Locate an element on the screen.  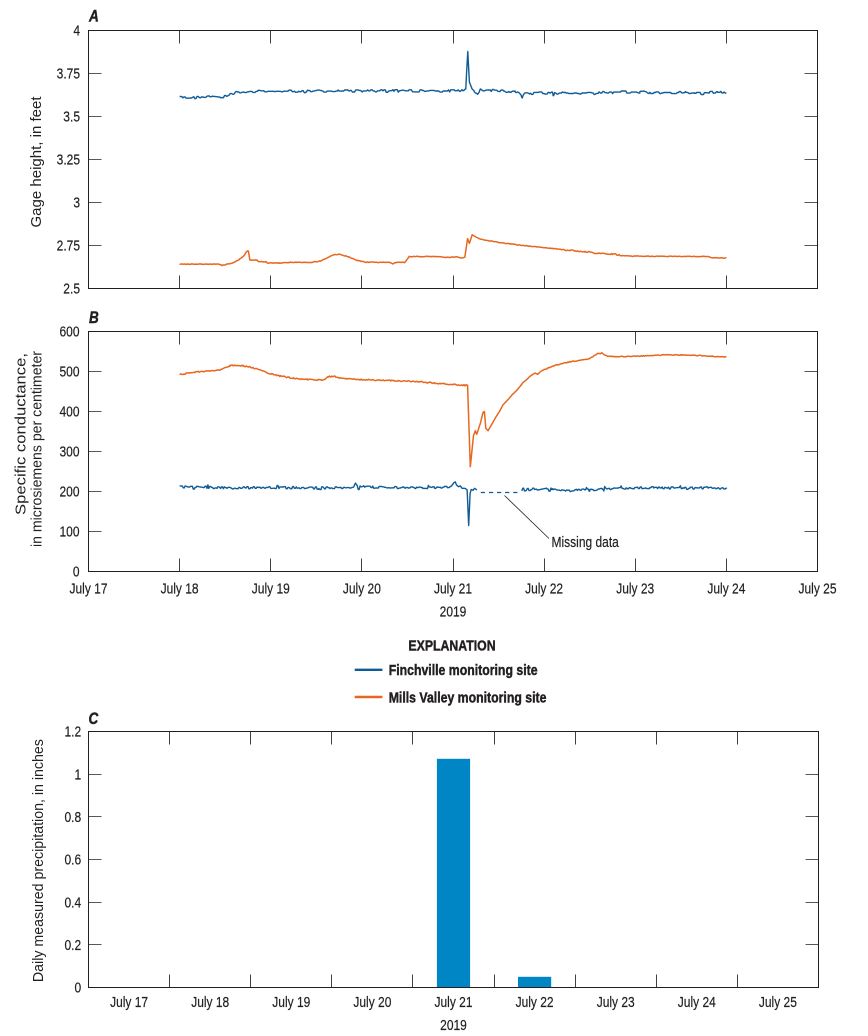
svg-text: 0.8 is located at coordinates (73, 817).